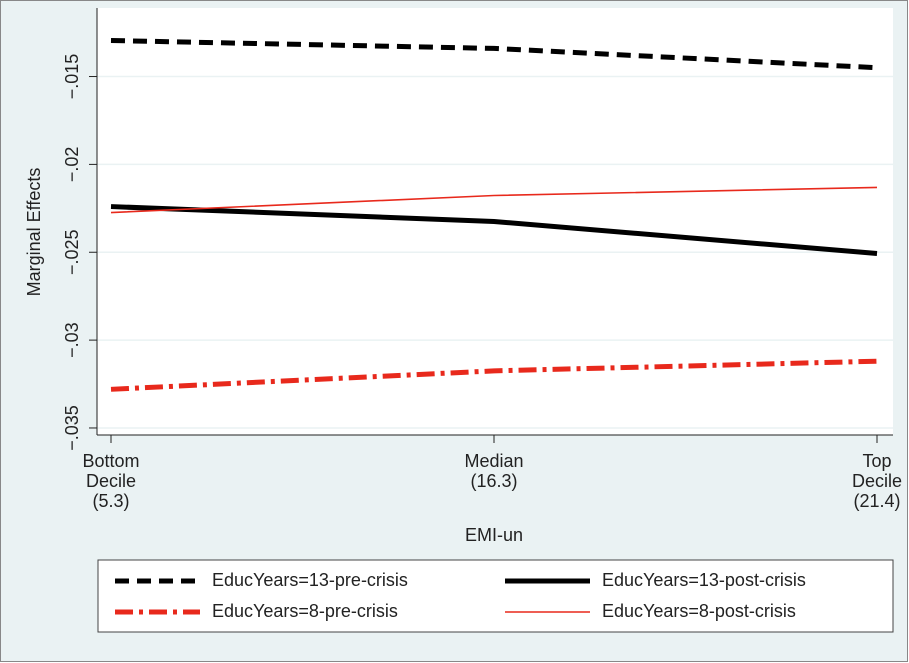 The width and height of the screenshot is (909, 663). Describe the element at coordinates (494, 535) in the screenshot. I see `x-axis-title: EMI-un` at that location.